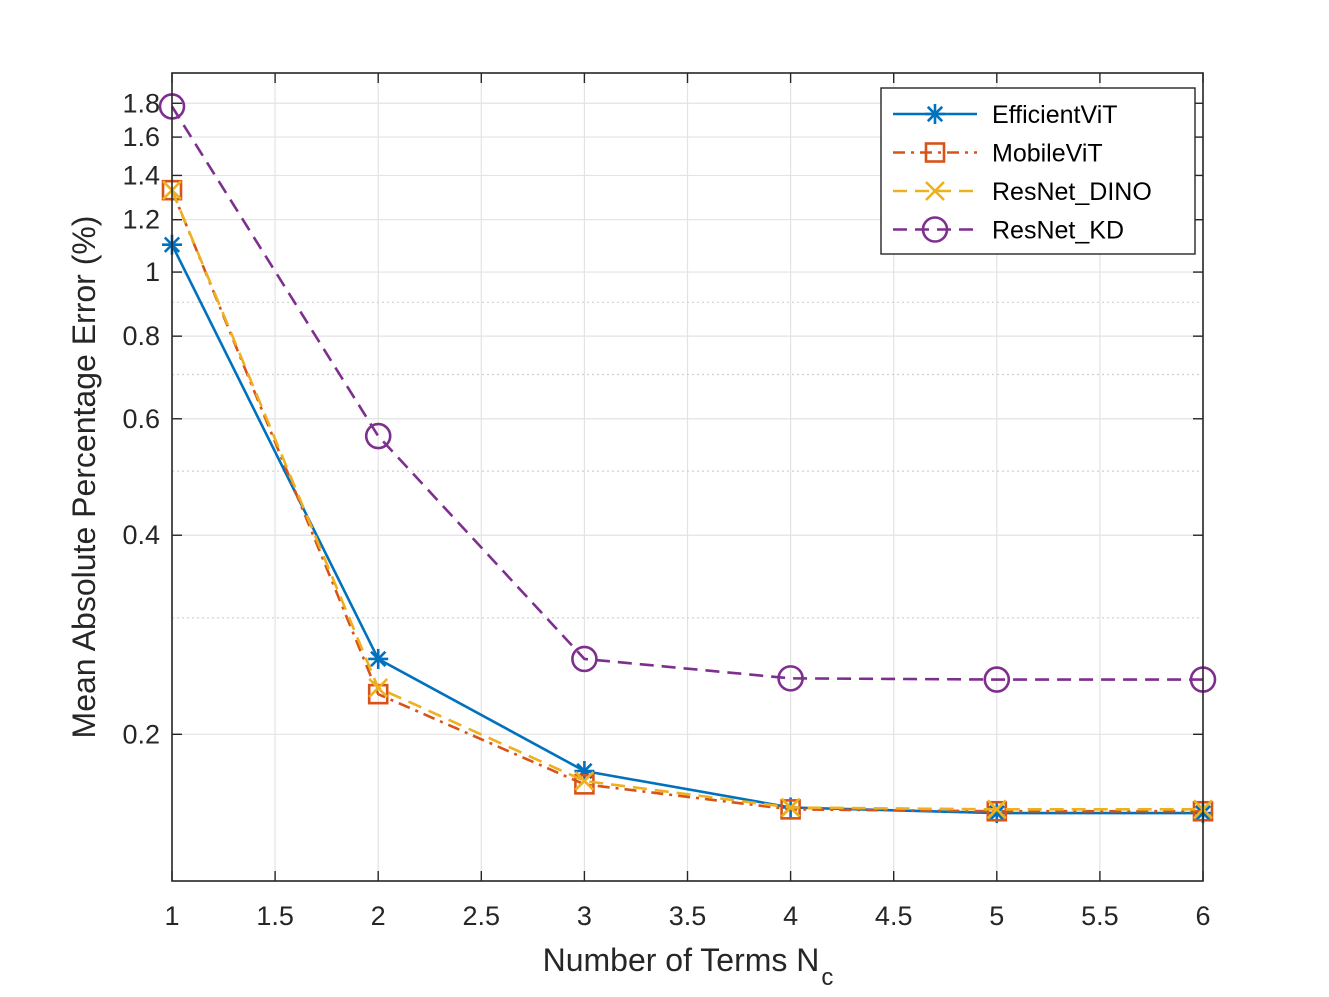  I want to click on x-tick-label: 3, so click(584, 916).